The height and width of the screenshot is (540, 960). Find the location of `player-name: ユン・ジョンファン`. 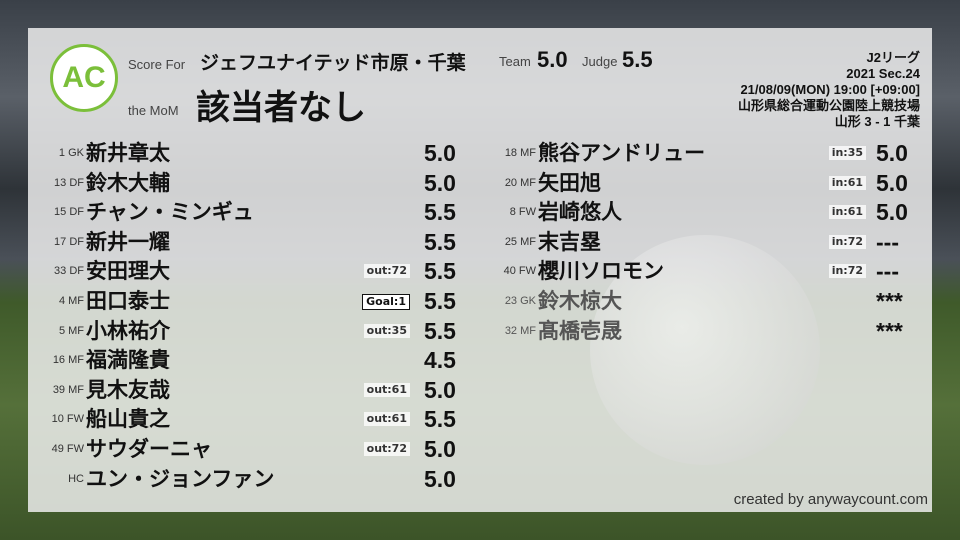

player-name: ユン・ジョンファン is located at coordinates (180, 478).